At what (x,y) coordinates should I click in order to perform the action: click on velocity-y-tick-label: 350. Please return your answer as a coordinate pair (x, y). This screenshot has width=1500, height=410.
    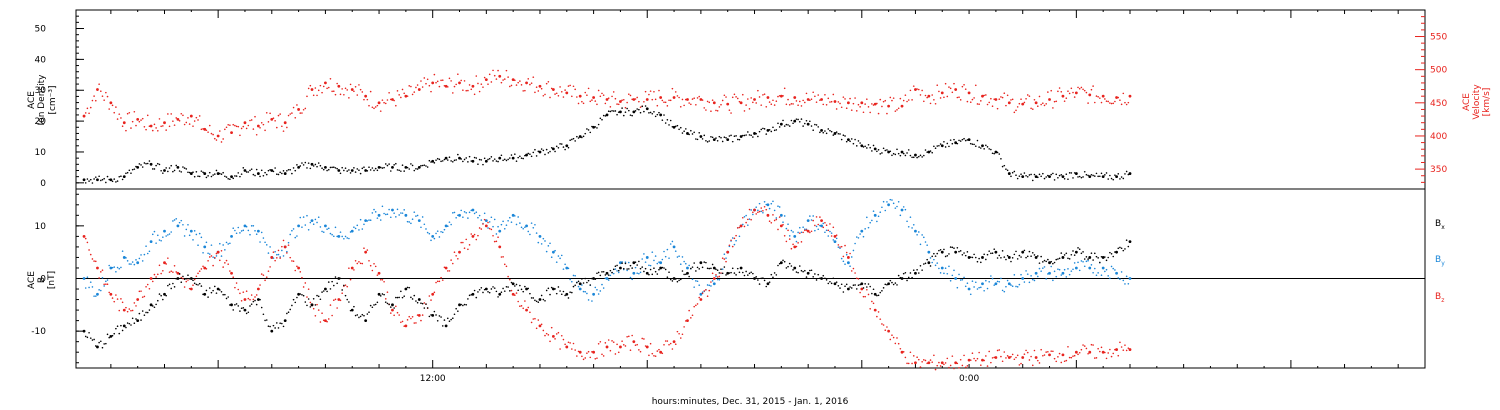
    Looking at the image, I should click on (1438, 170).